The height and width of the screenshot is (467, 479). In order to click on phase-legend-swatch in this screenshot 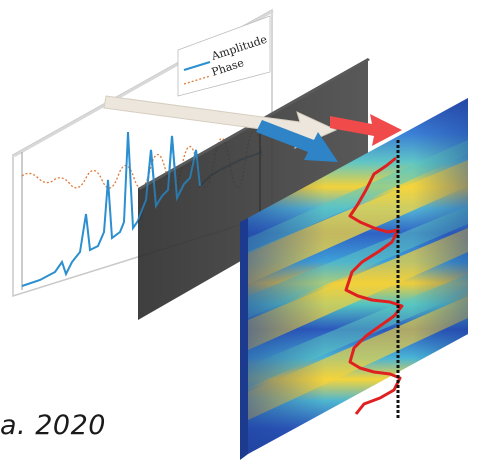, I will do `click(197, 80)`.